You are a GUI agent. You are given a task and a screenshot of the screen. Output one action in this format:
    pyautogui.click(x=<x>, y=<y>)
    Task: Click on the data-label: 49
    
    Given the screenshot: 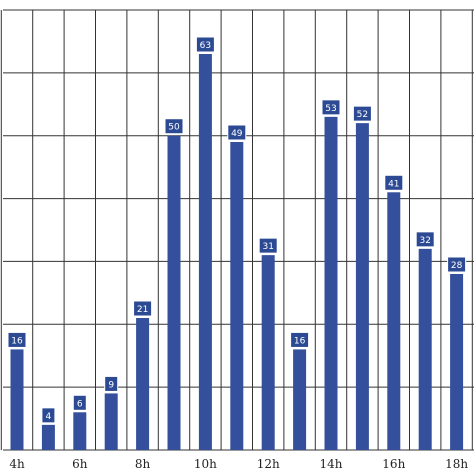 What is the action you would take?
    pyautogui.click(x=237, y=134)
    